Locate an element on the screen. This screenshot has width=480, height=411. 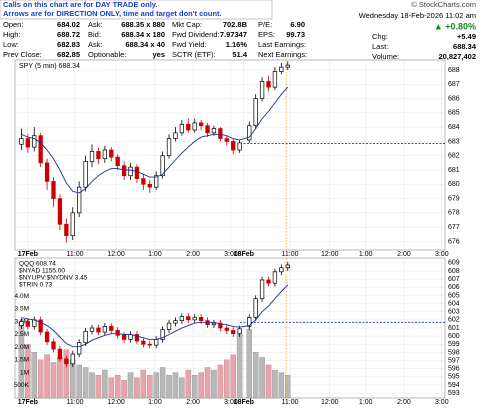
y-tick-label: 605 is located at coordinates (454, 295).